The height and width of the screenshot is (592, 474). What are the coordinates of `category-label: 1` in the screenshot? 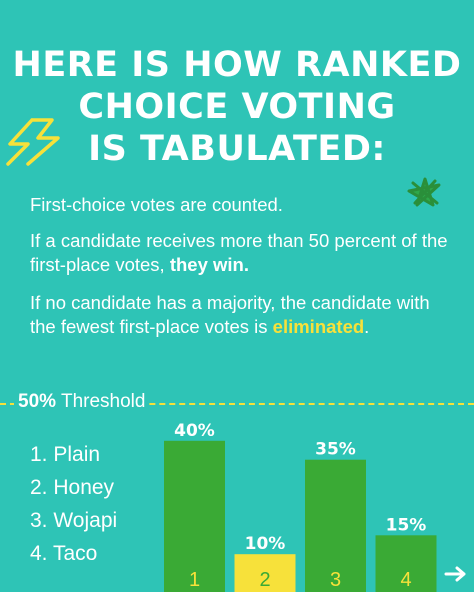 It's located at (194, 580).